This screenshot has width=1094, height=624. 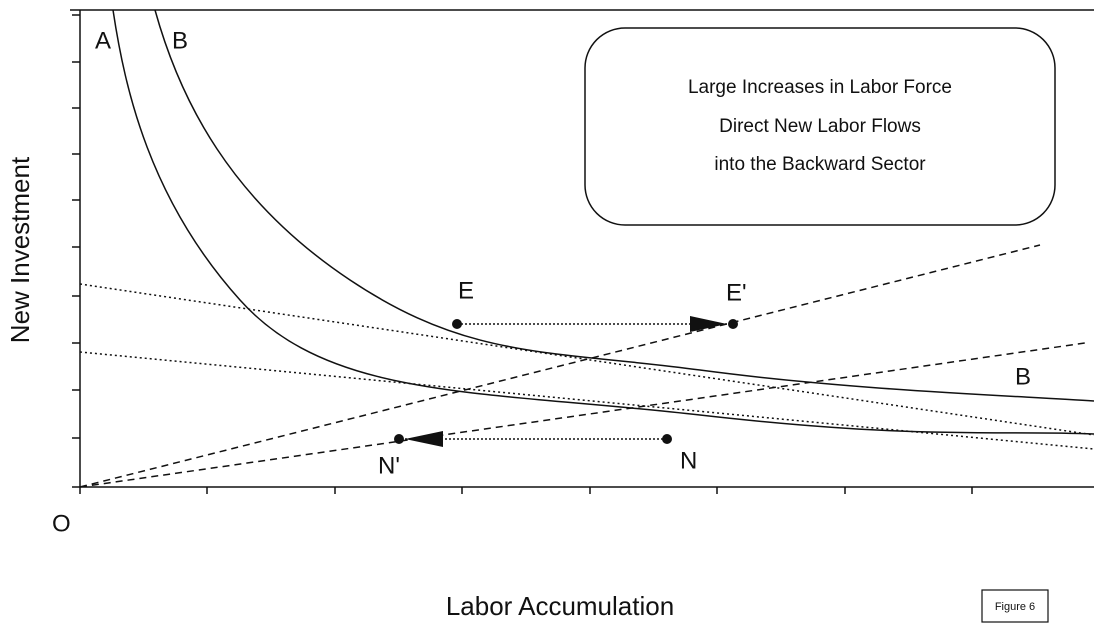 What do you see at coordinates (526, 490) in the screenshot?
I see `x-ticks` at bounding box center [526, 490].